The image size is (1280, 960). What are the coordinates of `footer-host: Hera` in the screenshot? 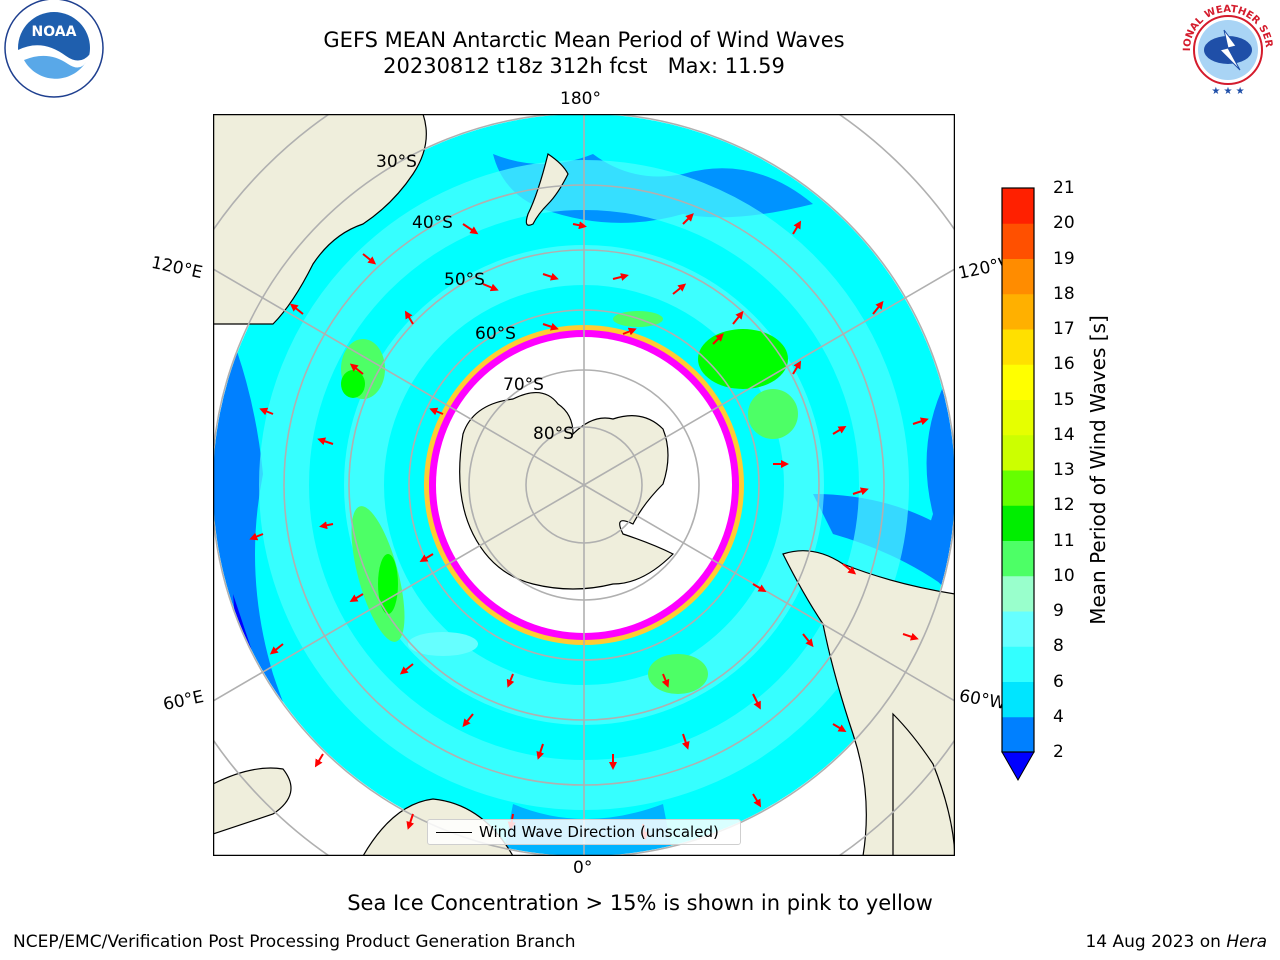 It's located at (1246, 942).